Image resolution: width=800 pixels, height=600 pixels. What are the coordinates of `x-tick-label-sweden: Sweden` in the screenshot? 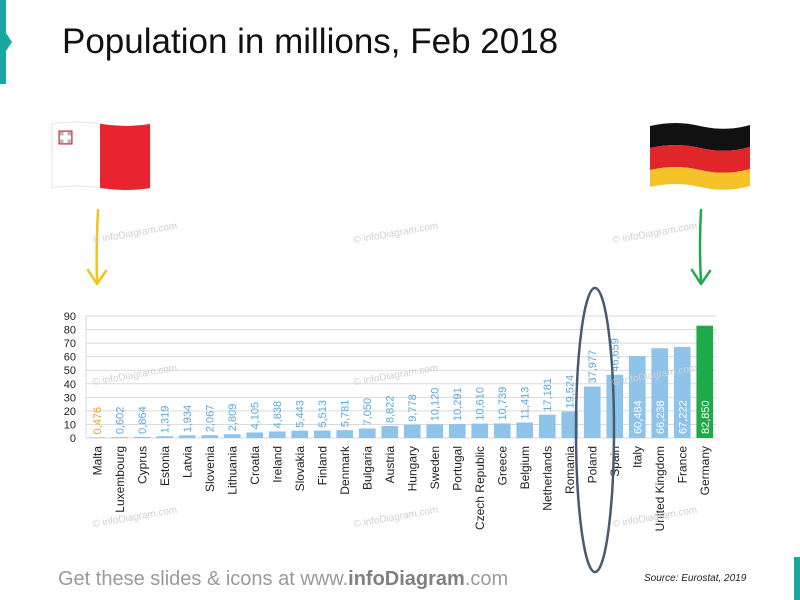 It's located at (435, 467).